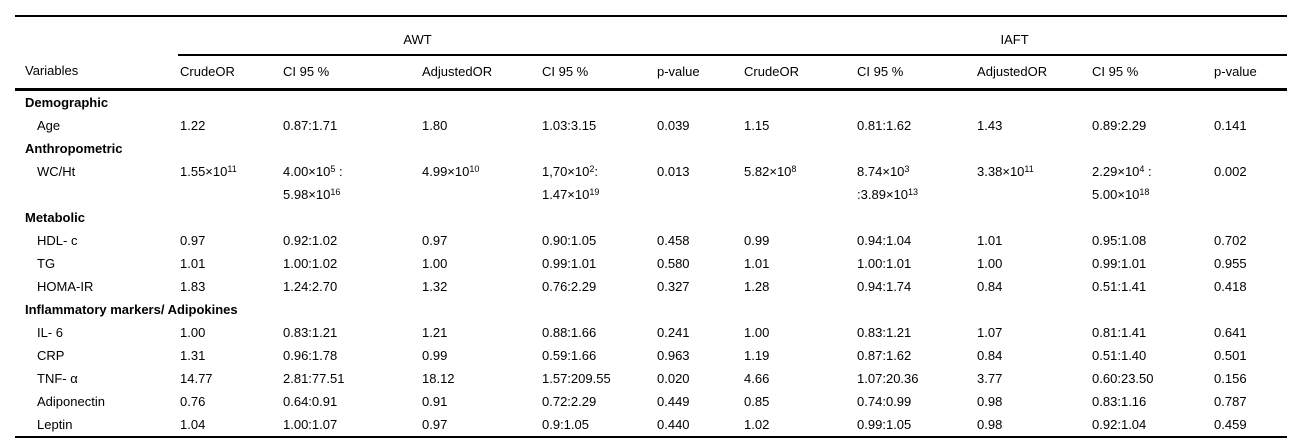 This screenshot has height=446, width=1290. What do you see at coordinates (310, 355) in the screenshot?
I see `table-cell: 0.96:1.78` at bounding box center [310, 355].